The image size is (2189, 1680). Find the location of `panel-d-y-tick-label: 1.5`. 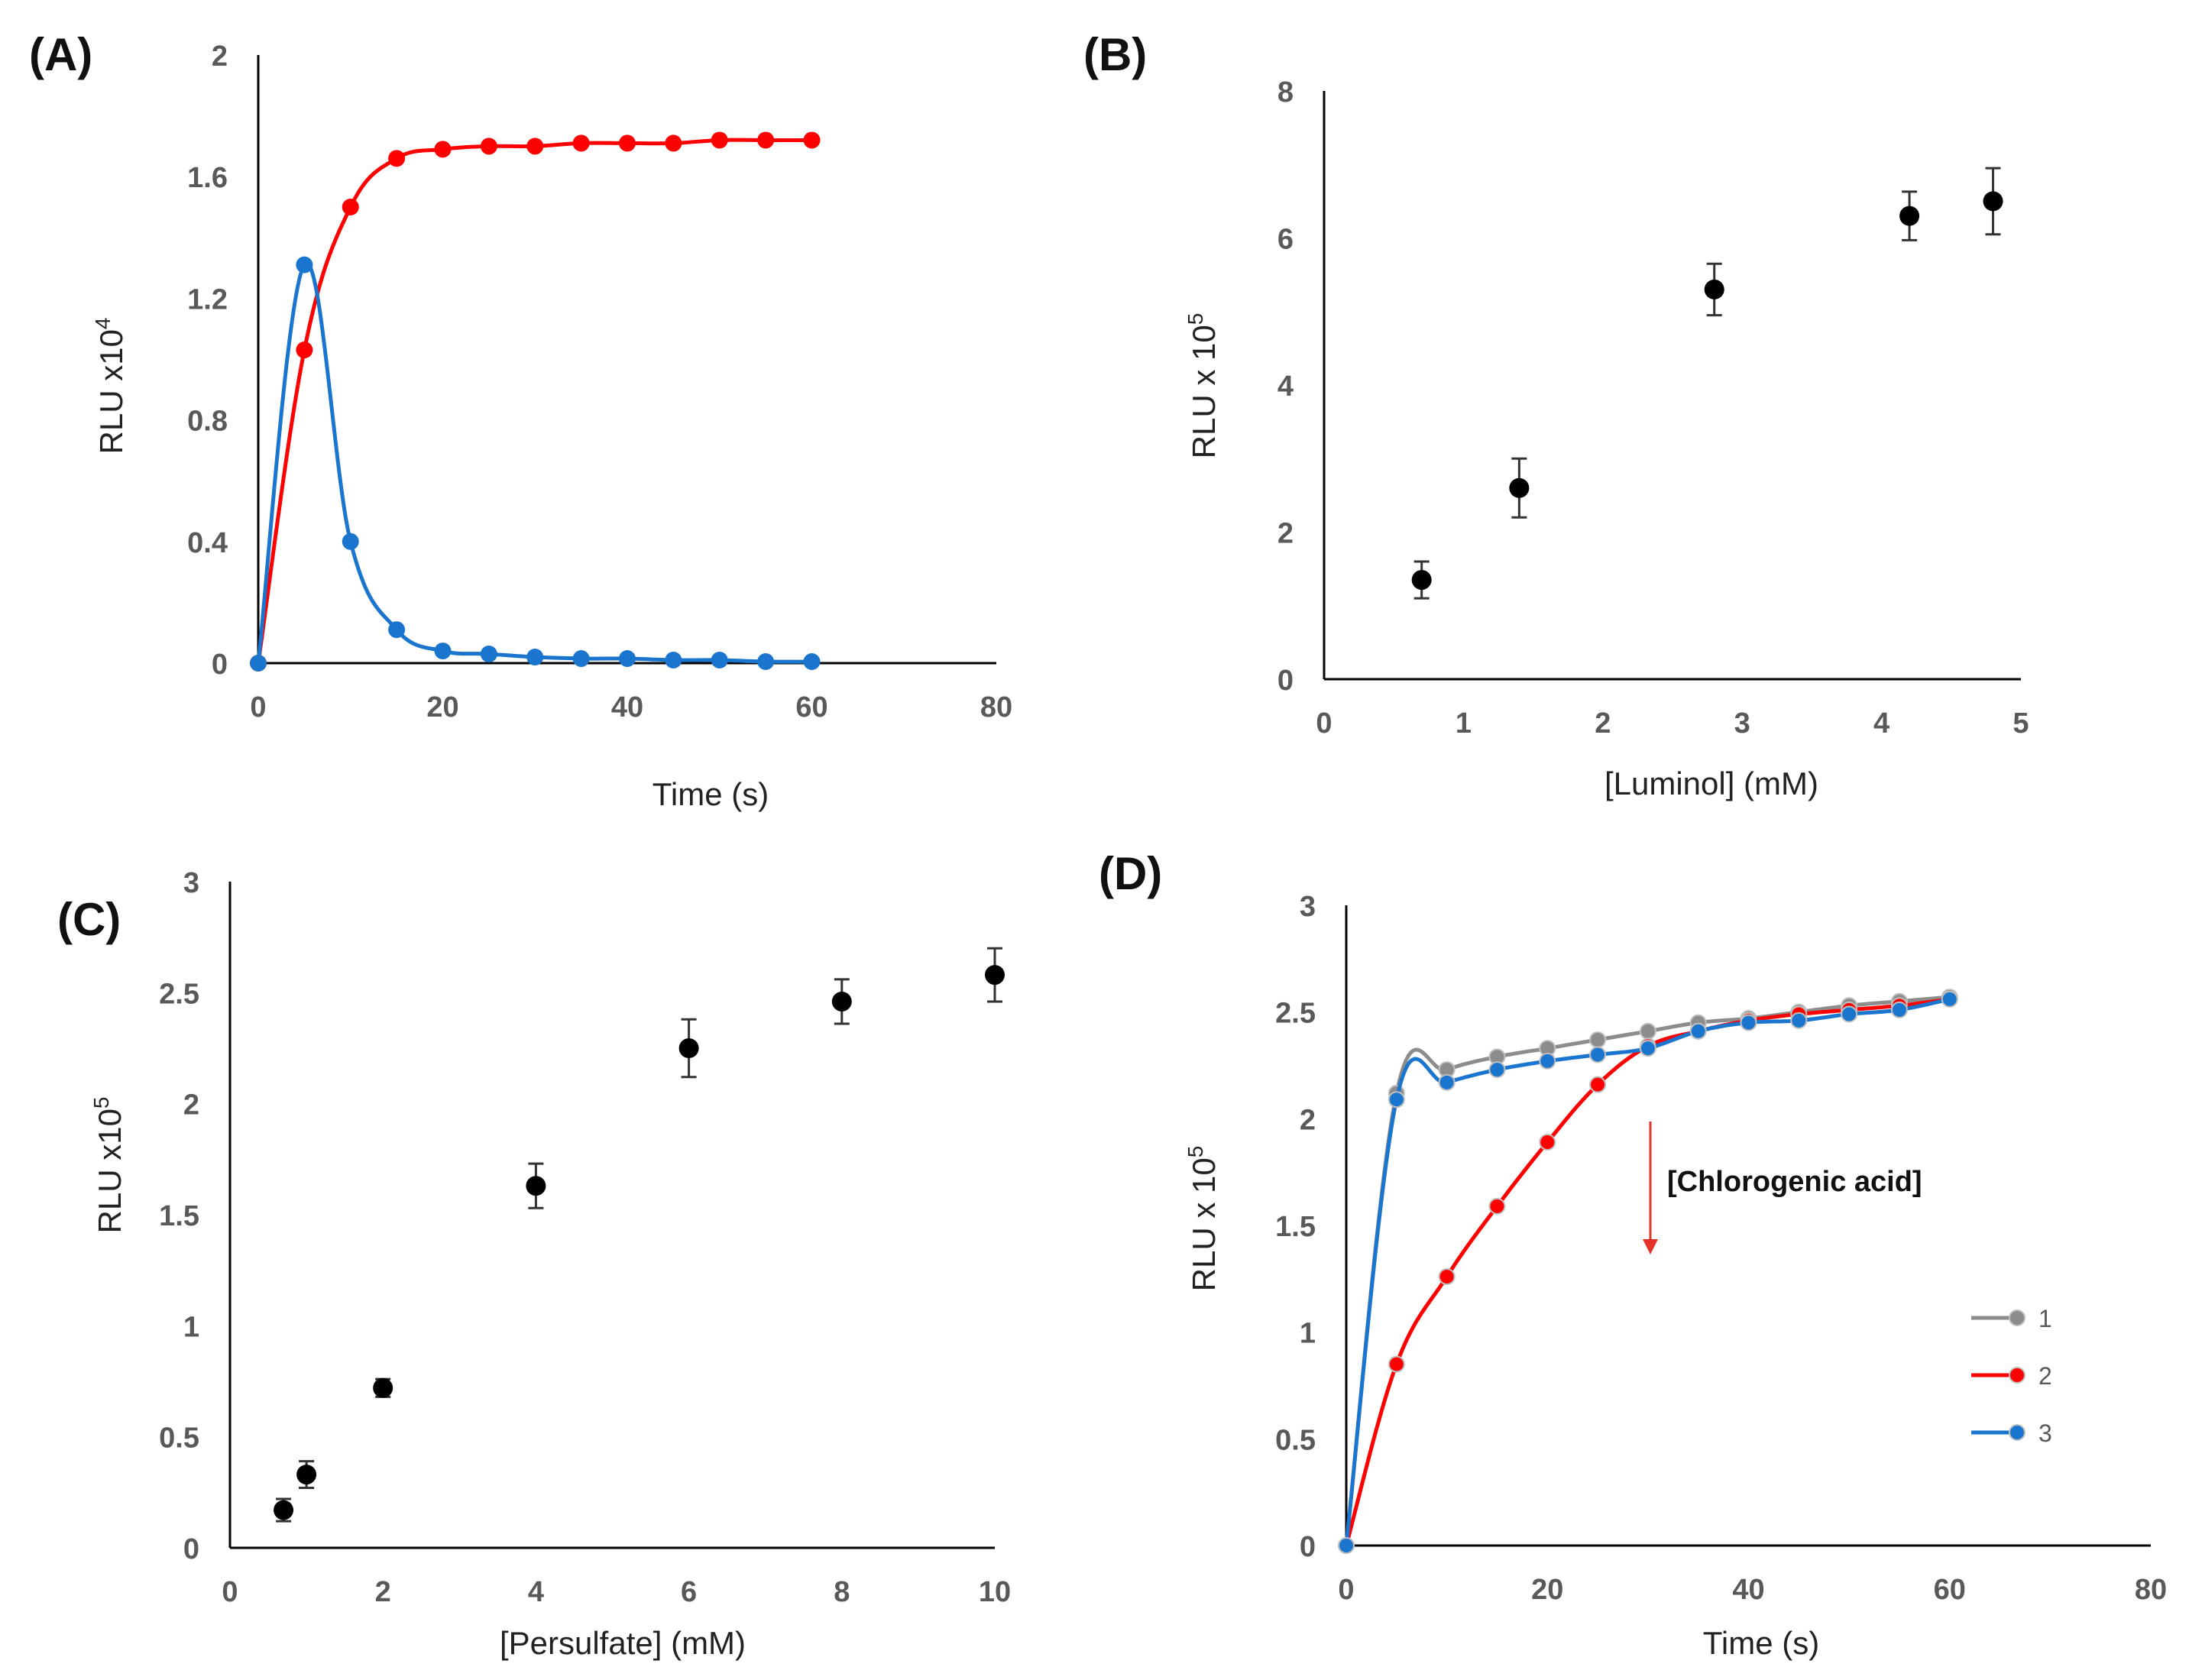

panel-d-y-tick-label: 1.5 is located at coordinates (1295, 1227).